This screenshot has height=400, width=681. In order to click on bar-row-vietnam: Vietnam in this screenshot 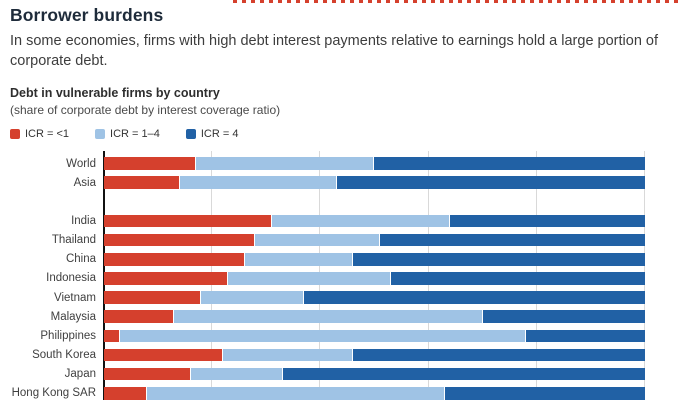, I will do `click(322, 297)`.